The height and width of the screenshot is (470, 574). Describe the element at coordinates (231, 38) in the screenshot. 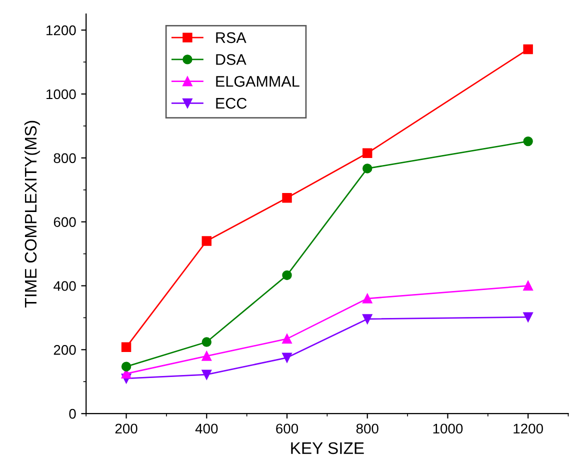

I see `legend-label: RSA` at that location.